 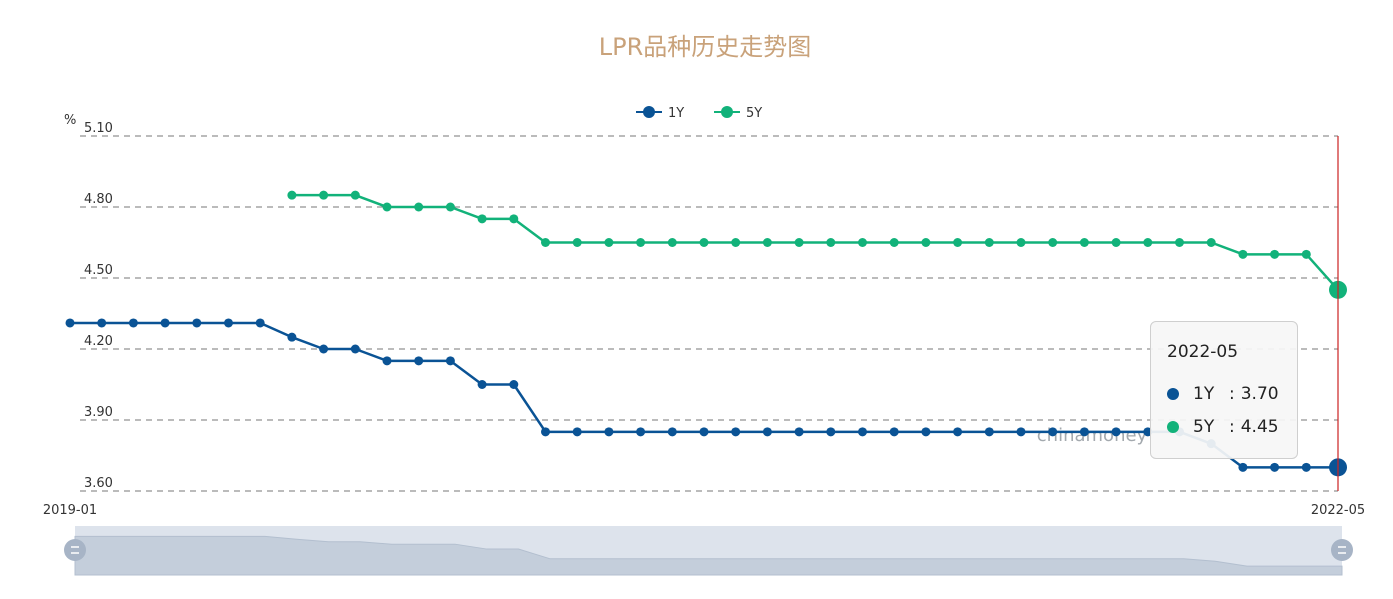 What do you see at coordinates (1173, 426) in the screenshot?
I see `tooltip-dot-5y` at bounding box center [1173, 426].